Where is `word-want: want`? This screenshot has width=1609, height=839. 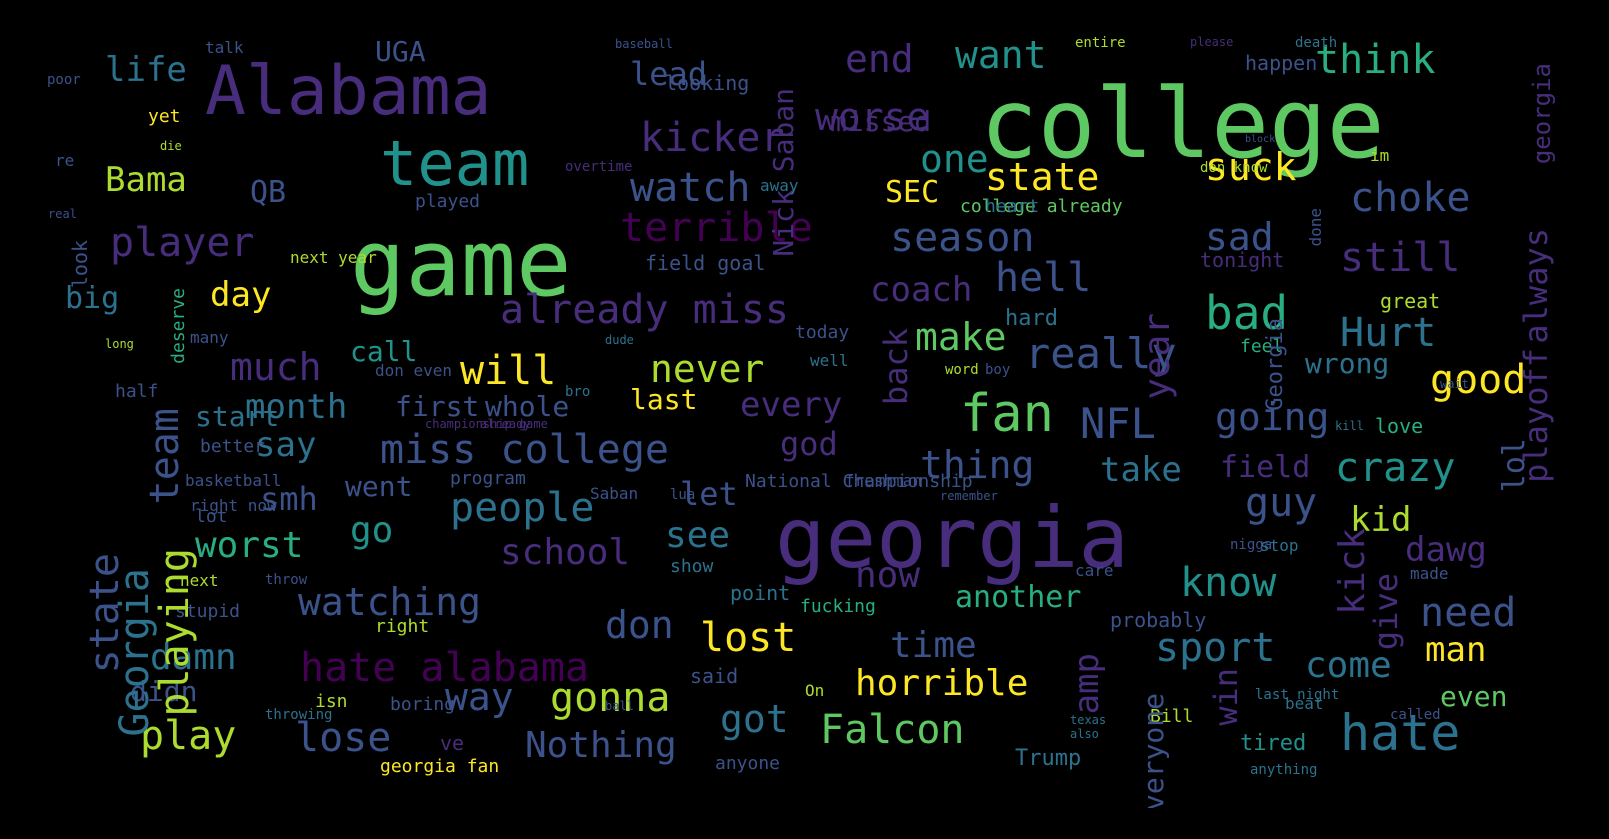 word-want: want is located at coordinates (1001, 55).